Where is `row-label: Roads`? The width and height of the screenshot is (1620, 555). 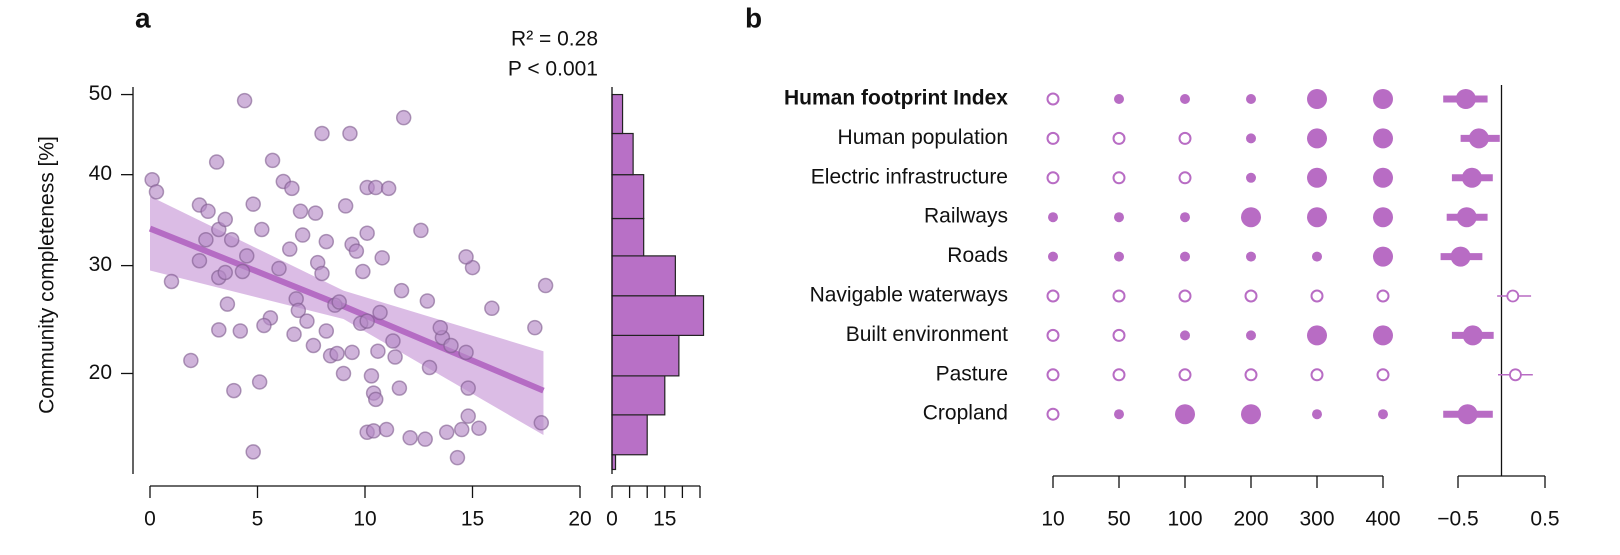 row-label: Roads is located at coordinates (977, 255).